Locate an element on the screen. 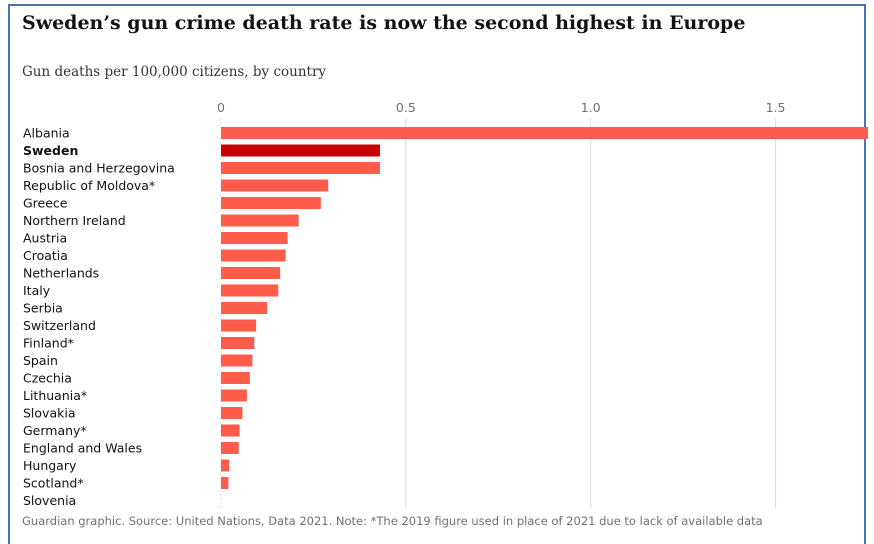 The width and height of the screenshot is (874, 544). bar-germany- is located at coordinates (230, 430).